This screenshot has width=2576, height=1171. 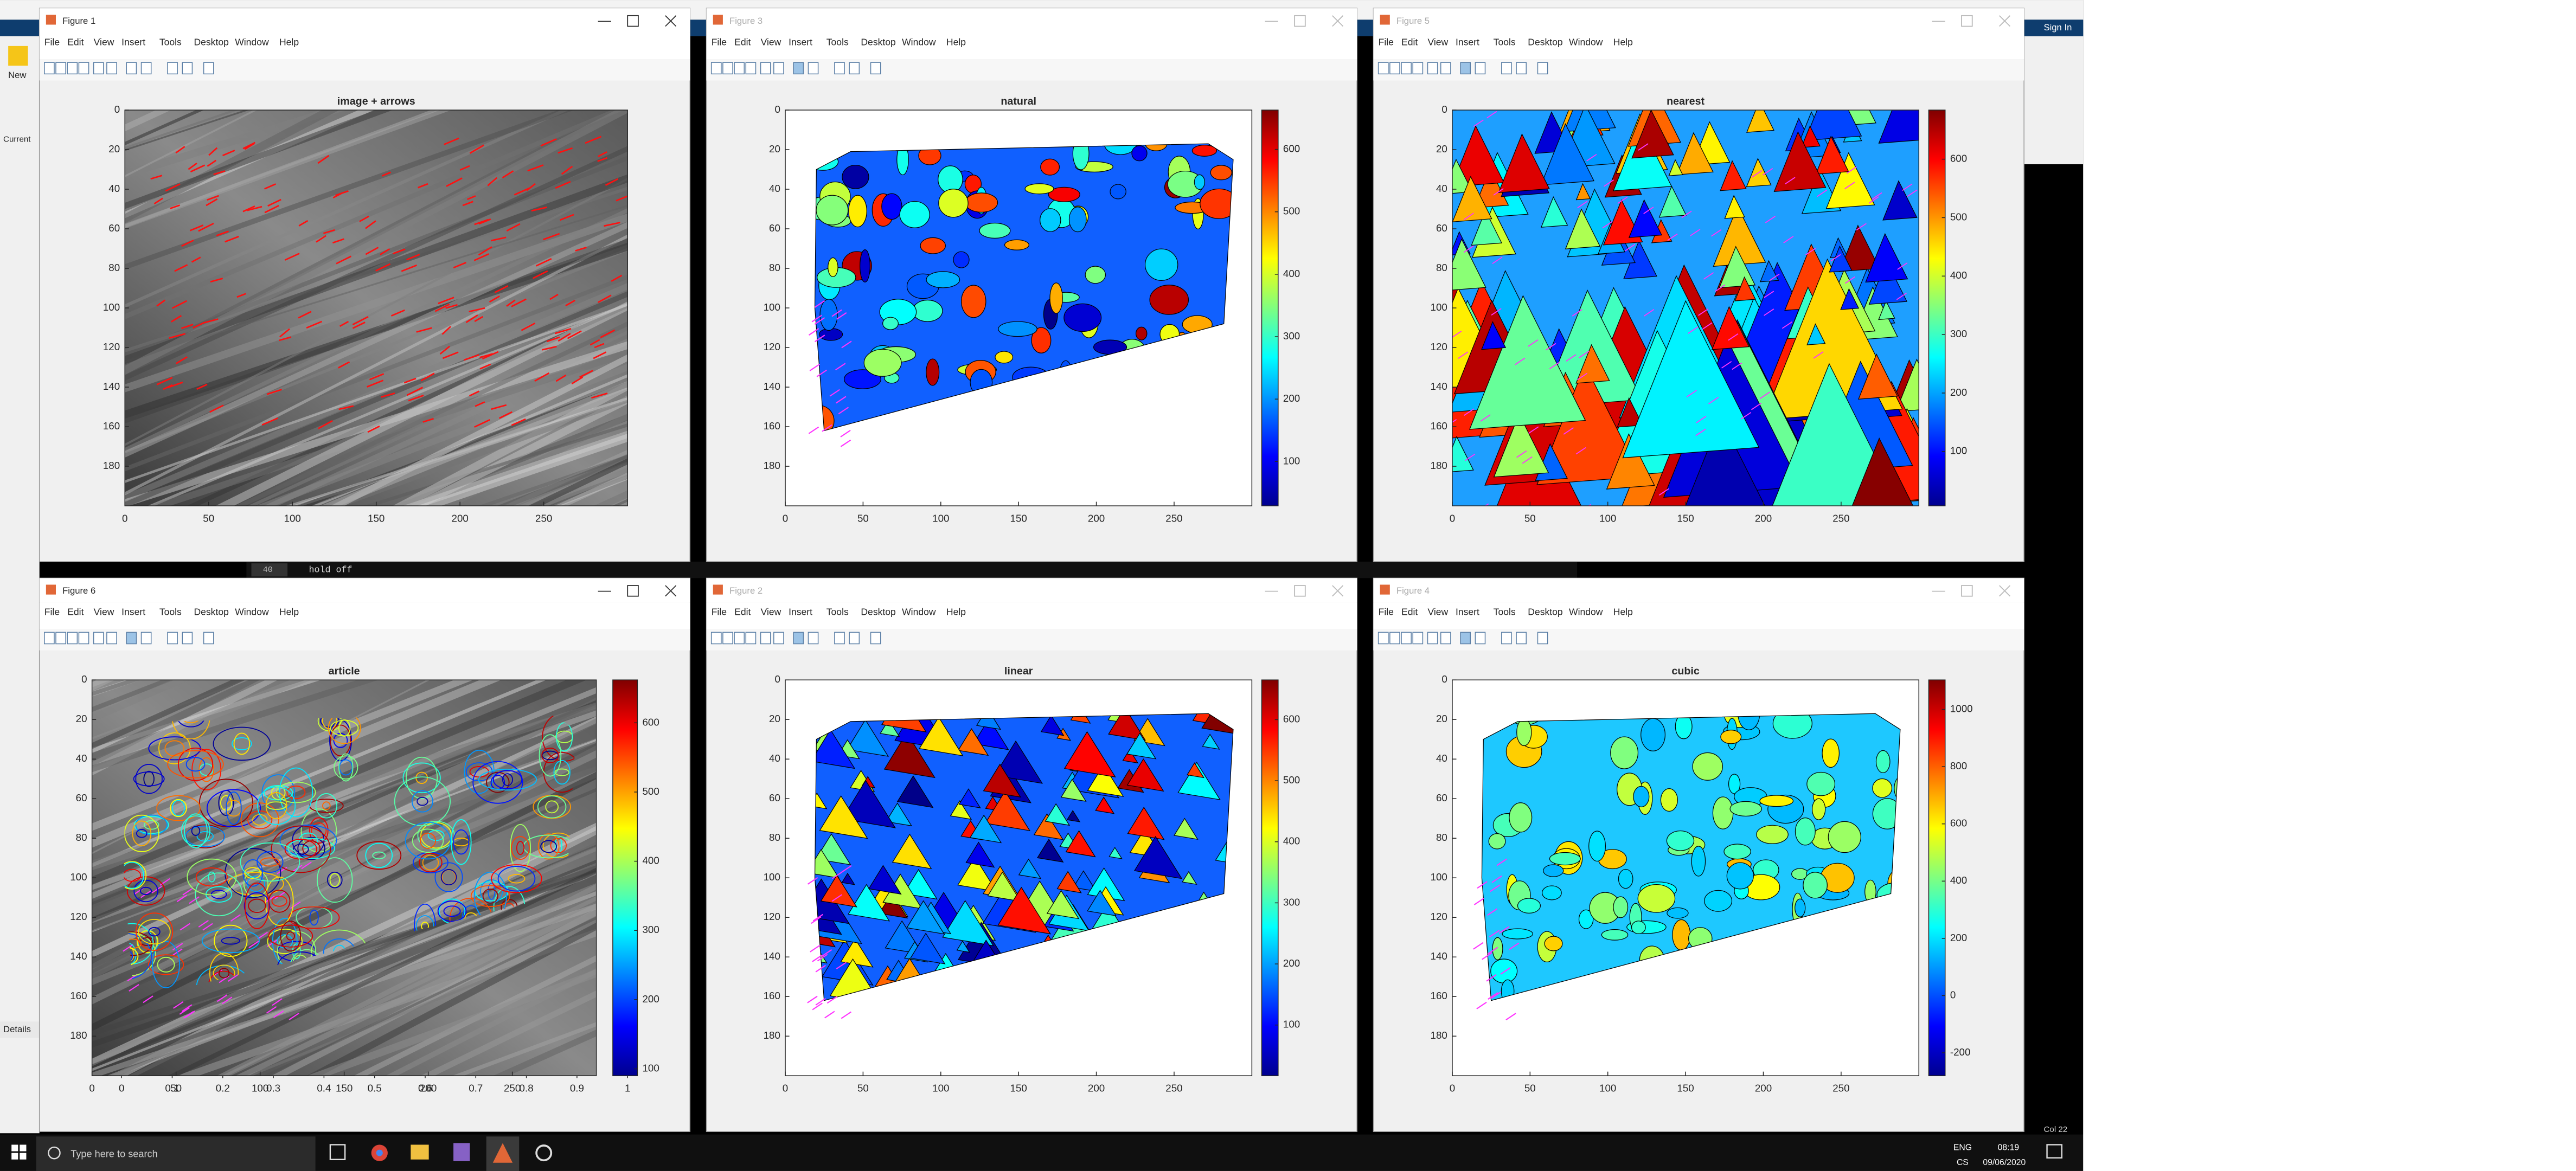 What do you see at coordinates (1963, 1163) in the screenshot?
I see `keyboard-layout: CS` at bounding box center [1963, 1163].